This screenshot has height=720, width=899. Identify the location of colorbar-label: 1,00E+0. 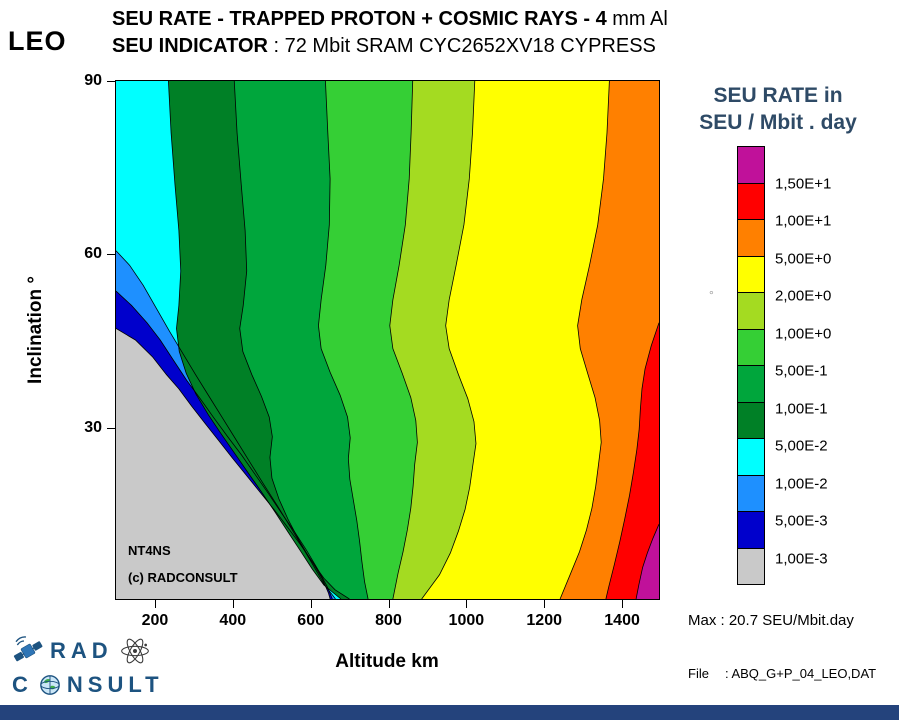
(803, 333).